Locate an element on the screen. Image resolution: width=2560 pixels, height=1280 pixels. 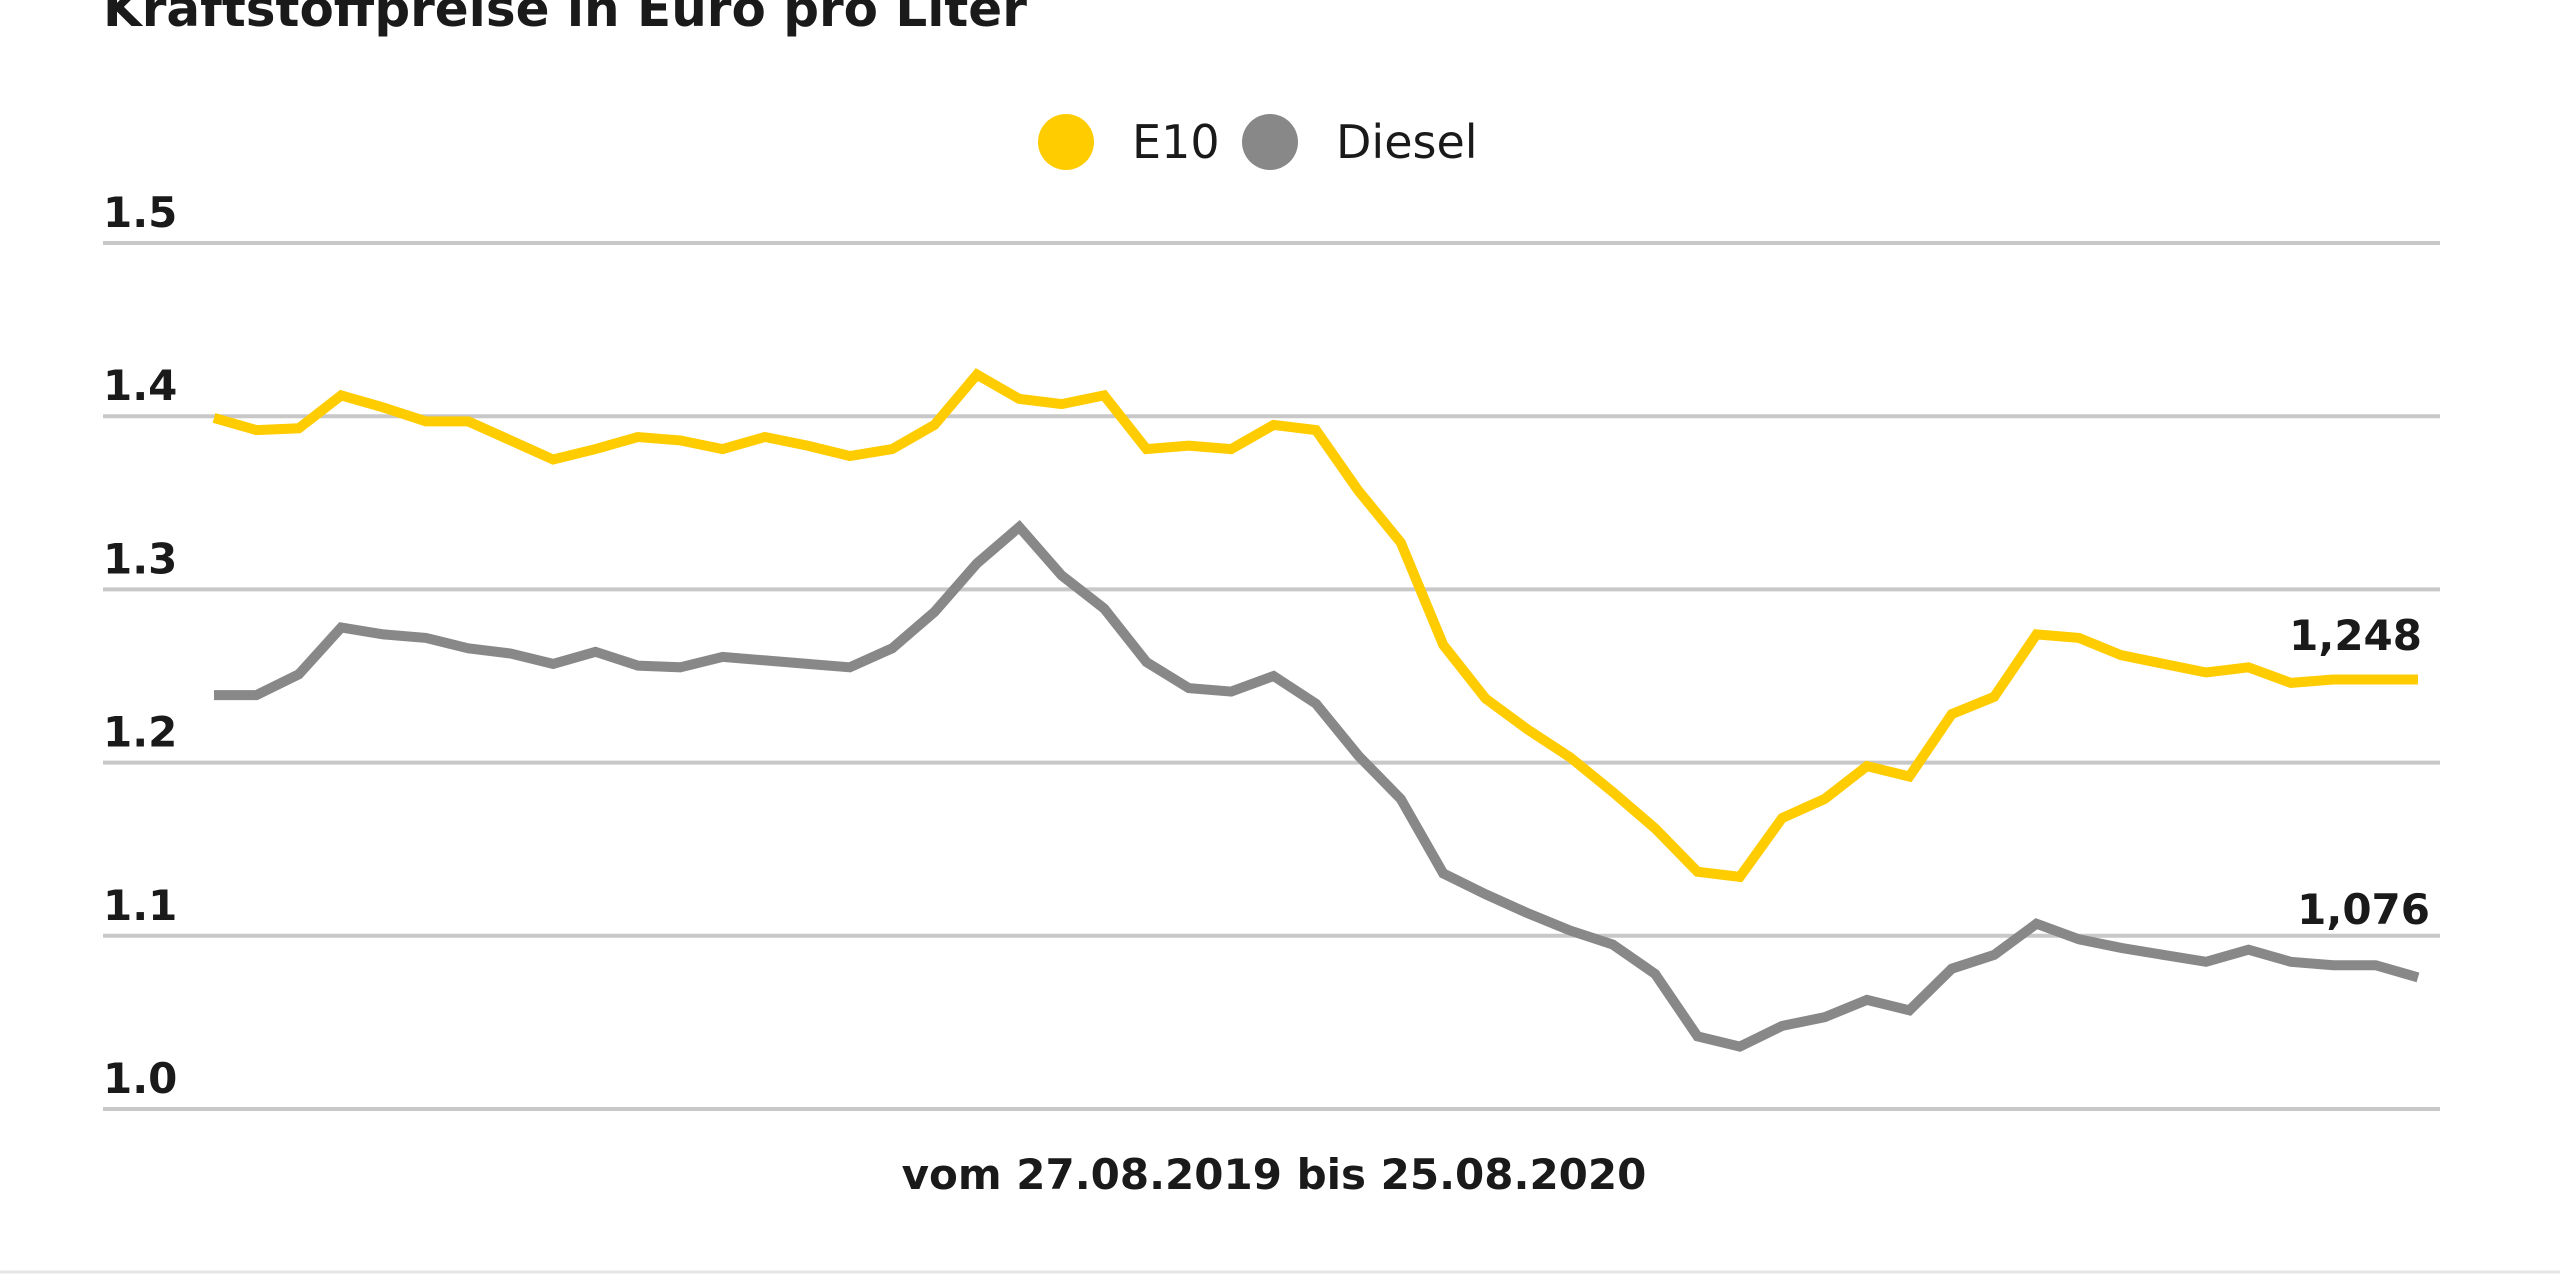
y-tick-label: 1.4 is located at coordinates (140, 385).